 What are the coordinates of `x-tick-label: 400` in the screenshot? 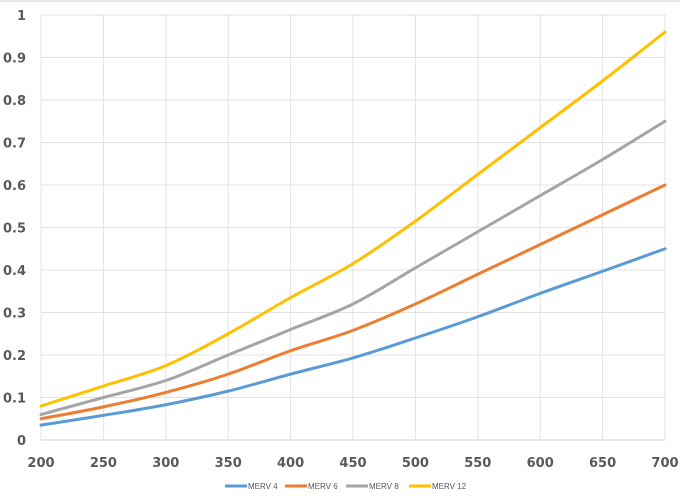 It's located at (290, 463).